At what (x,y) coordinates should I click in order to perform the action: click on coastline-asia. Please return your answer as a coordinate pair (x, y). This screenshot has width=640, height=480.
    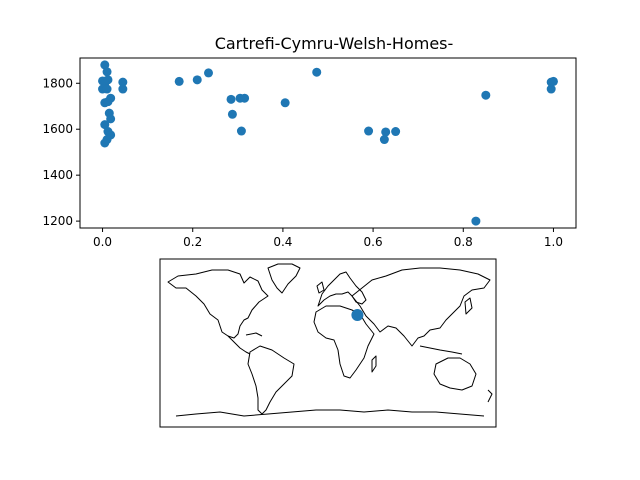
    Looking at the image, I should click on (421, 307).